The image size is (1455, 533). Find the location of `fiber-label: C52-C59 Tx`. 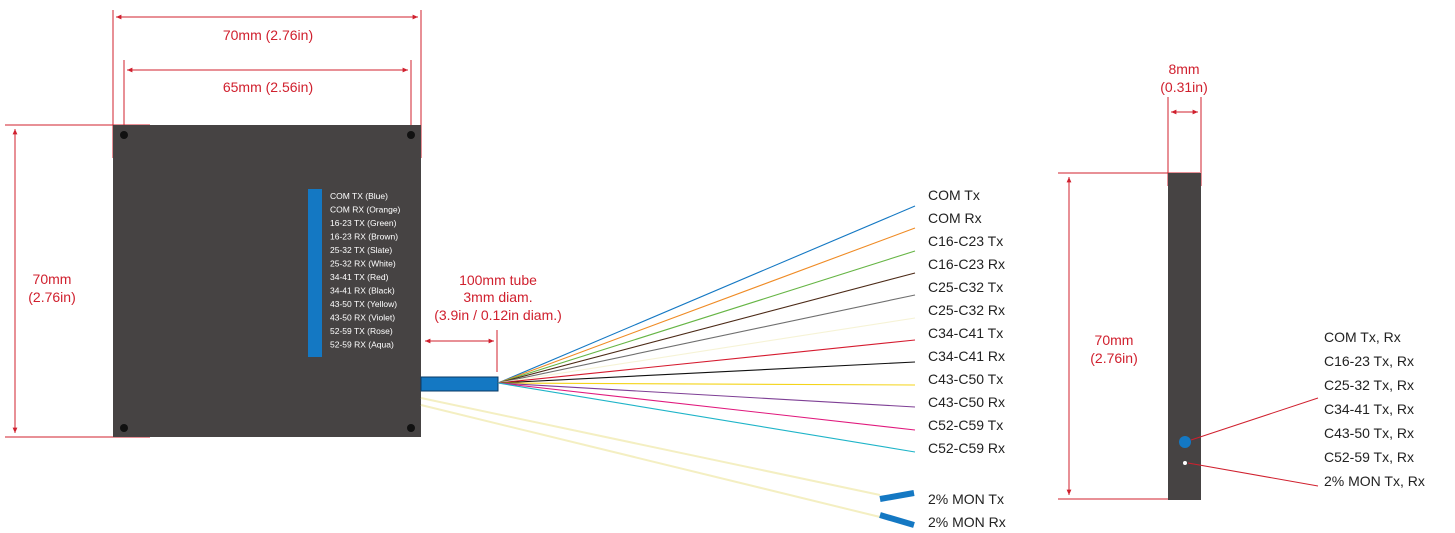

fiber-label: C52-C59 Tx is located at coordinates (965, 425).